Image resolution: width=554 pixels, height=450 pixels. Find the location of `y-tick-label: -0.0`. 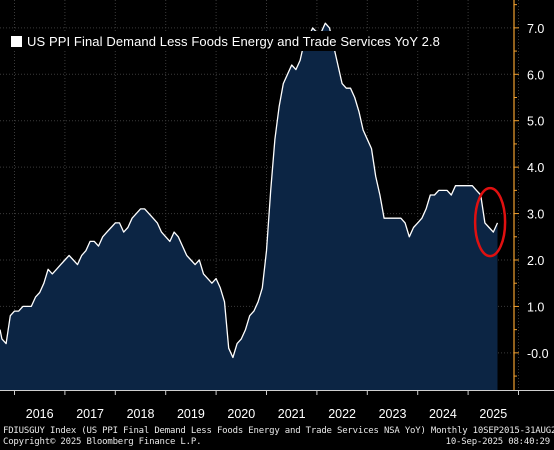

y-tick-label: -0.0 is located at coordinates (538, 354).